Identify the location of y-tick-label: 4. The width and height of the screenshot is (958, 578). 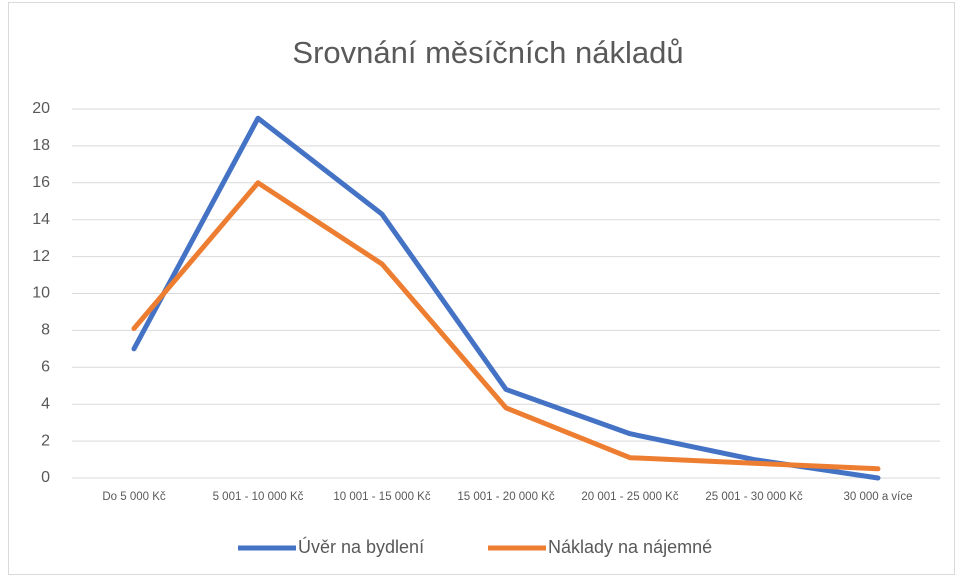
(45, 403).